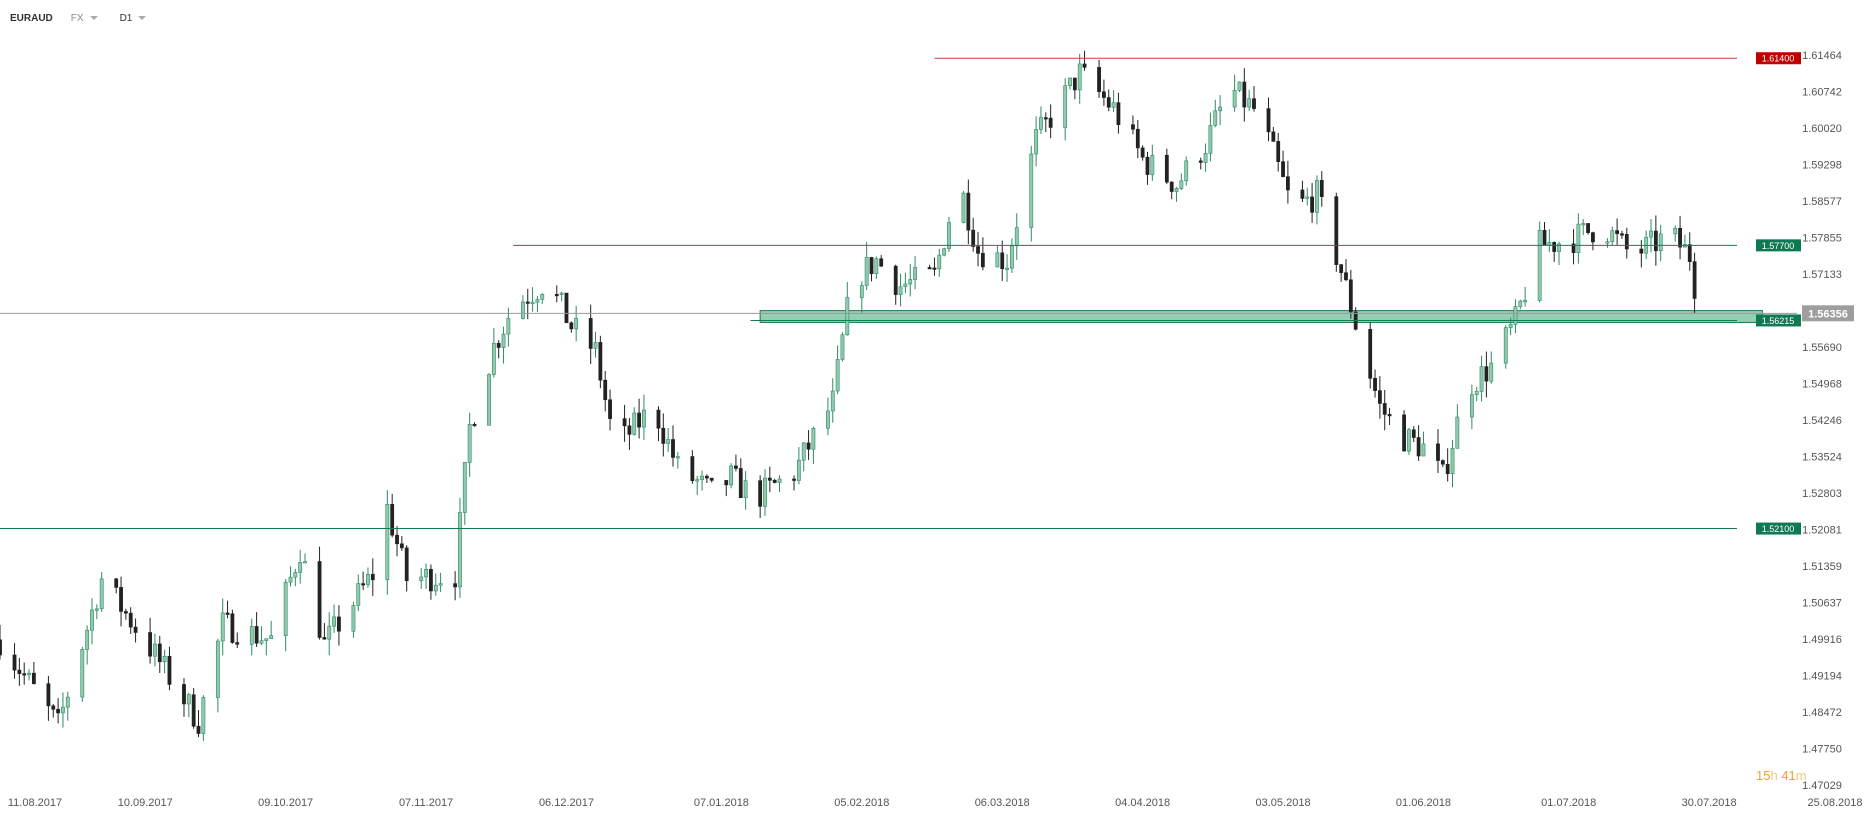  I want to click on y-tick-label: 1.52803, so click(1822, 494).